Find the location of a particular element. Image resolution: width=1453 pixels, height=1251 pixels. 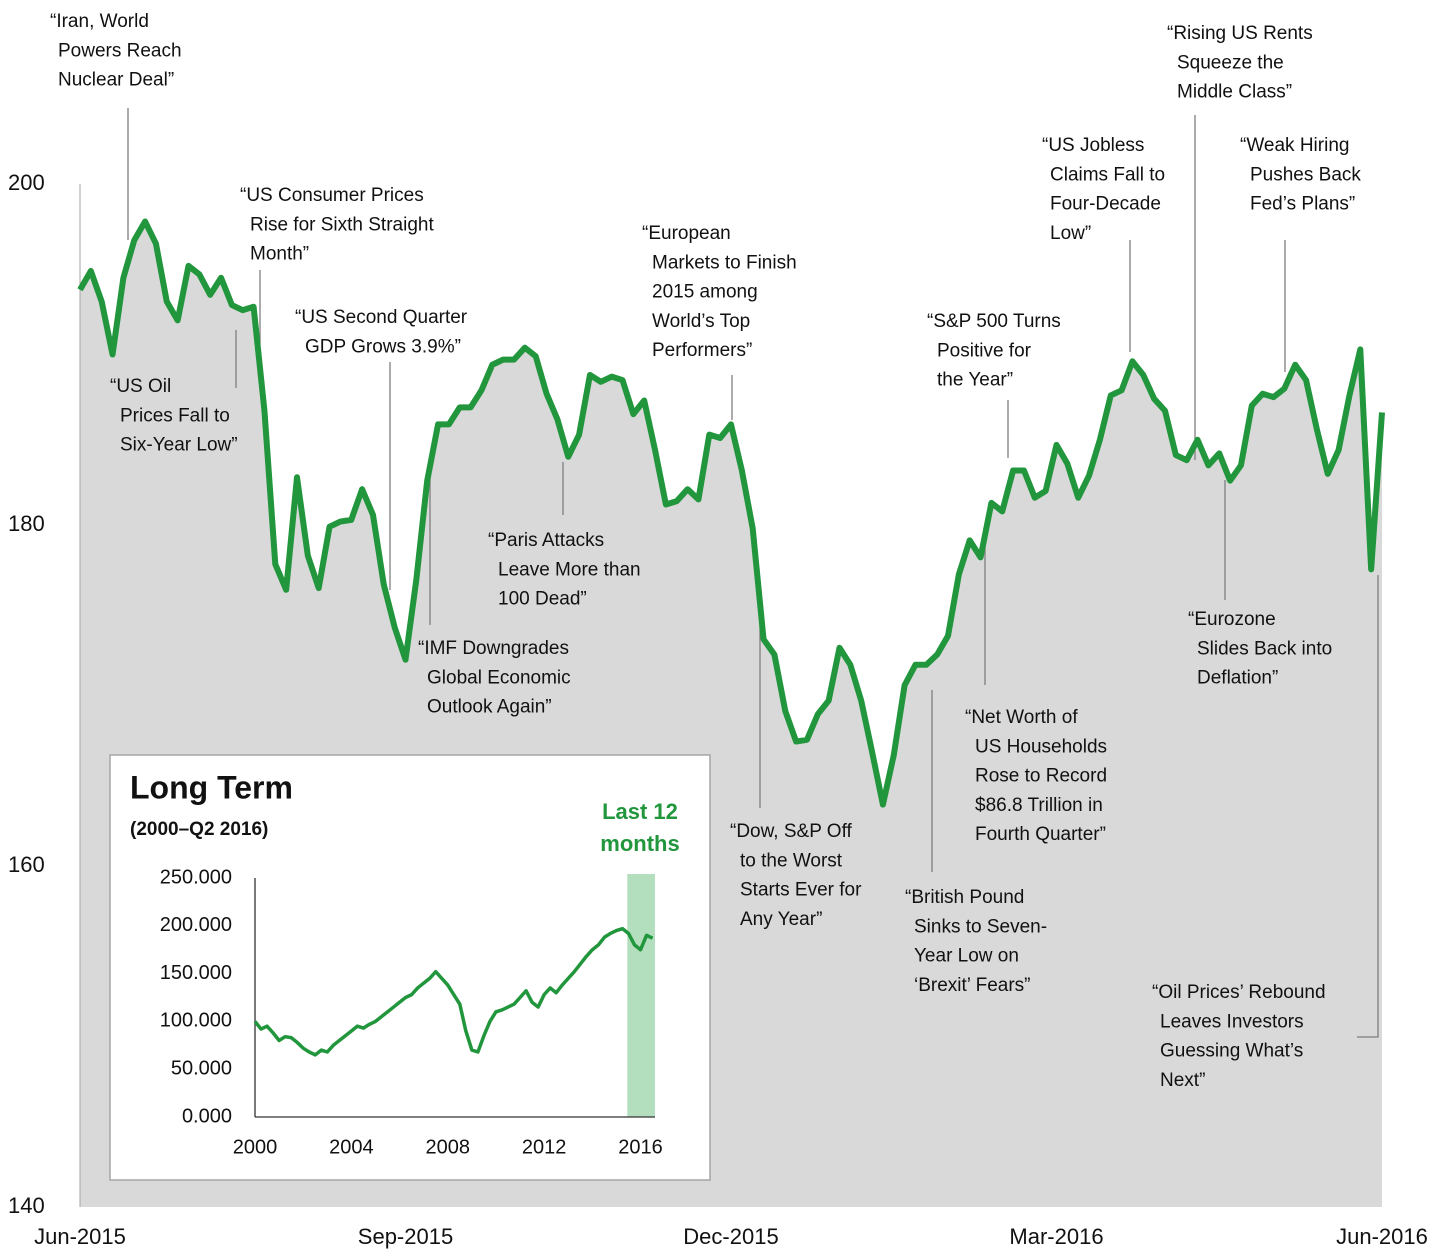

annotation: Positive for is located at coordinates (984, 350).